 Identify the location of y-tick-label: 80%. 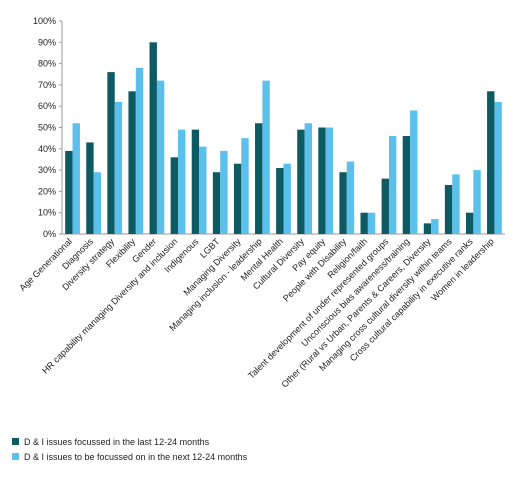
(47, 64).